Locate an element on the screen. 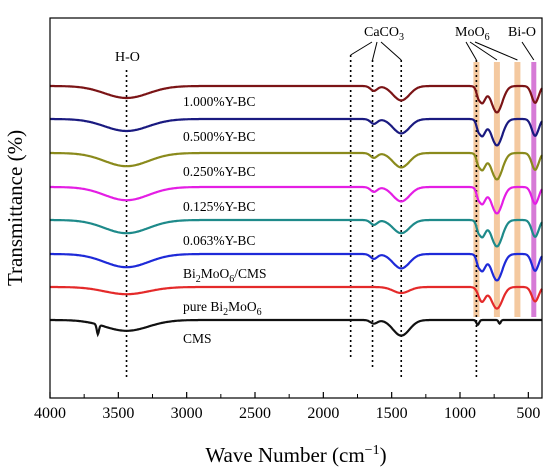 Image resolution: width=550 pixels, height=470 pixels. x-tick-label-1500: 1500 is located at coordinates (392, 413).